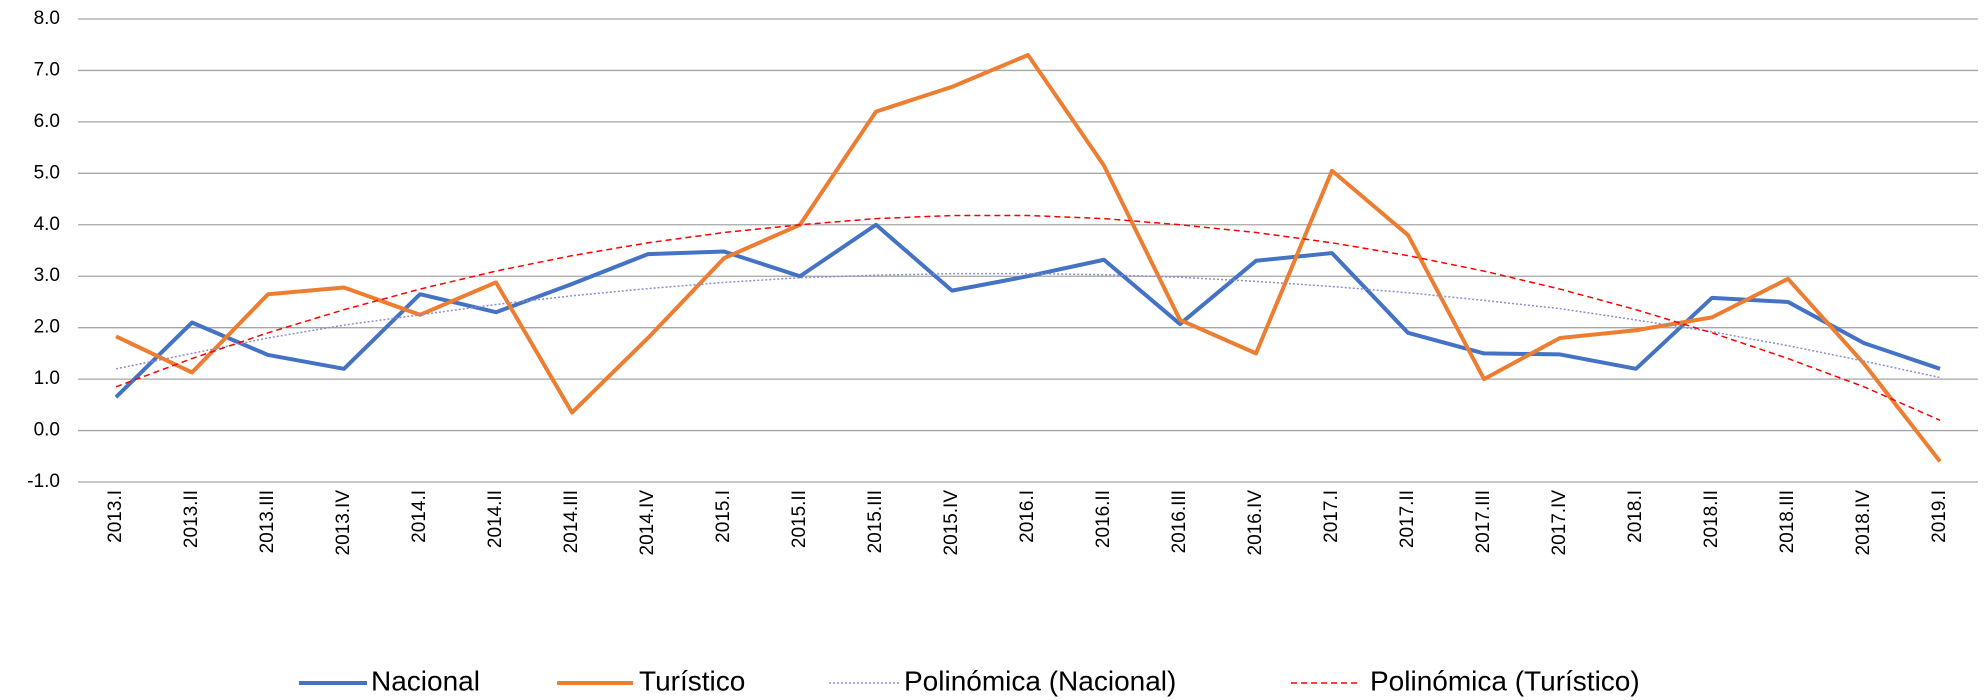  Describe the element at coordinates (1103, 519) in the screenshot. I see `x-tick-label: 2016.II` at that location.